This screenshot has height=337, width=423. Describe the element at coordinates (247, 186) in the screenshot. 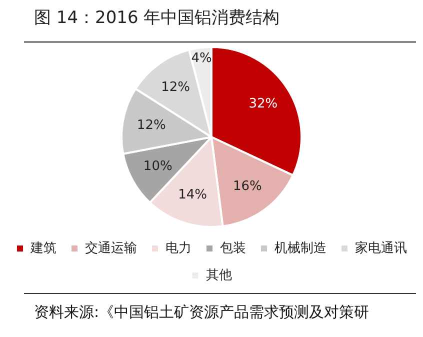

I see `data-label: 16%` at that location.